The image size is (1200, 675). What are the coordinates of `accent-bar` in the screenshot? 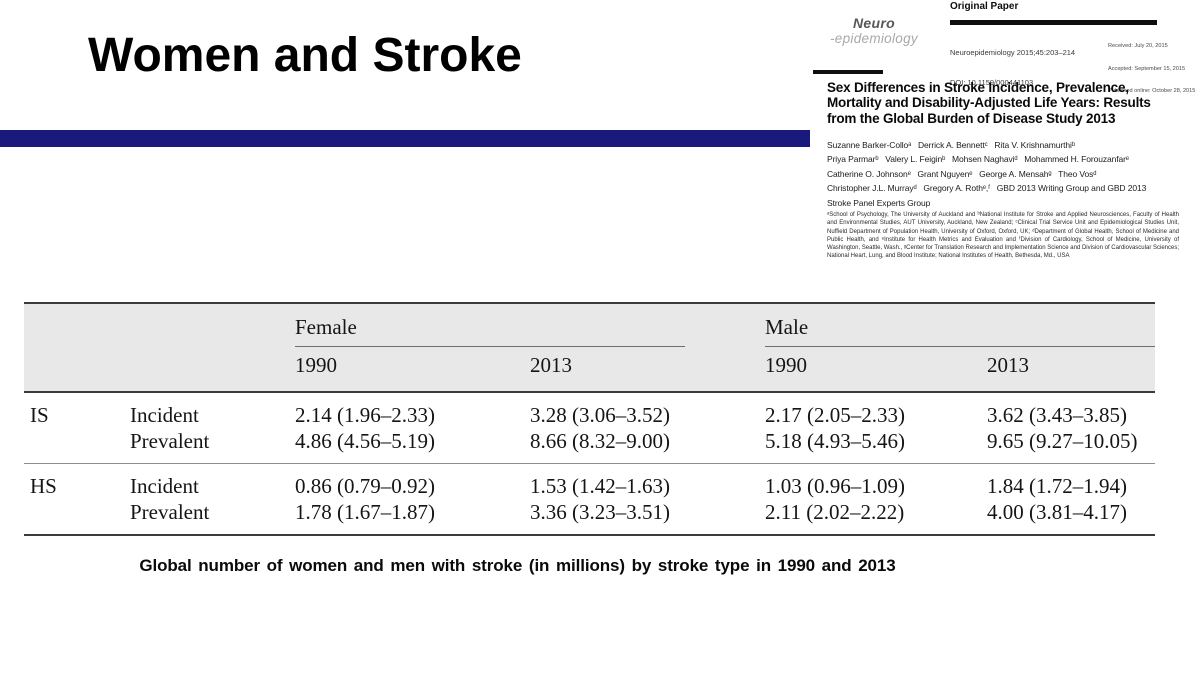 It's located at (406, 138).